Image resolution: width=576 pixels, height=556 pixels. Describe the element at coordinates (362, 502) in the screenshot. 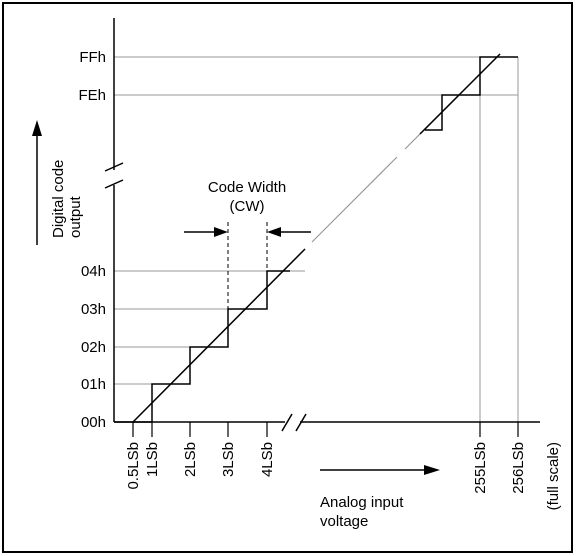

I see `x-axis-title-line1: Analog input` at that location.